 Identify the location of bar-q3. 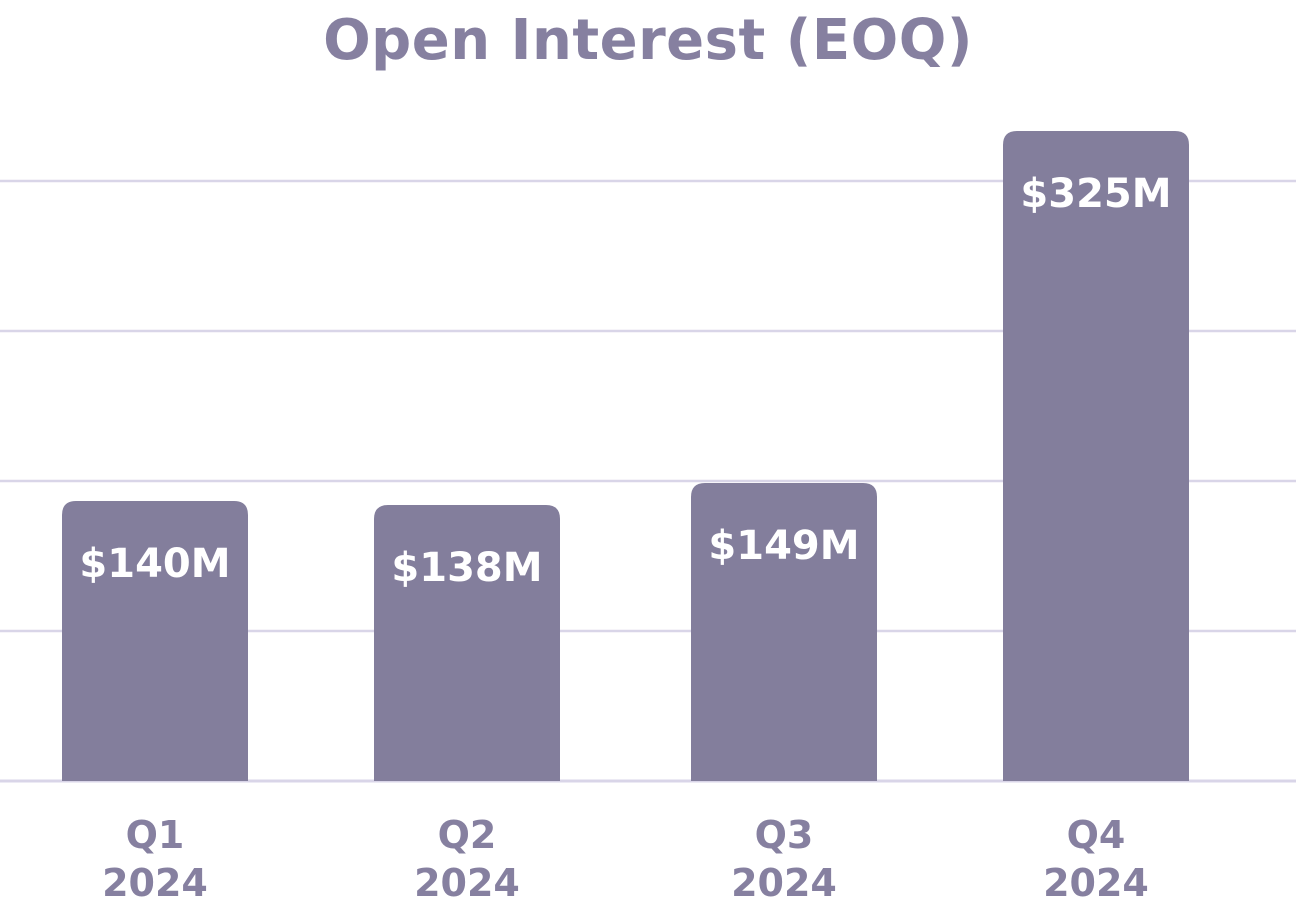
(784, 632).